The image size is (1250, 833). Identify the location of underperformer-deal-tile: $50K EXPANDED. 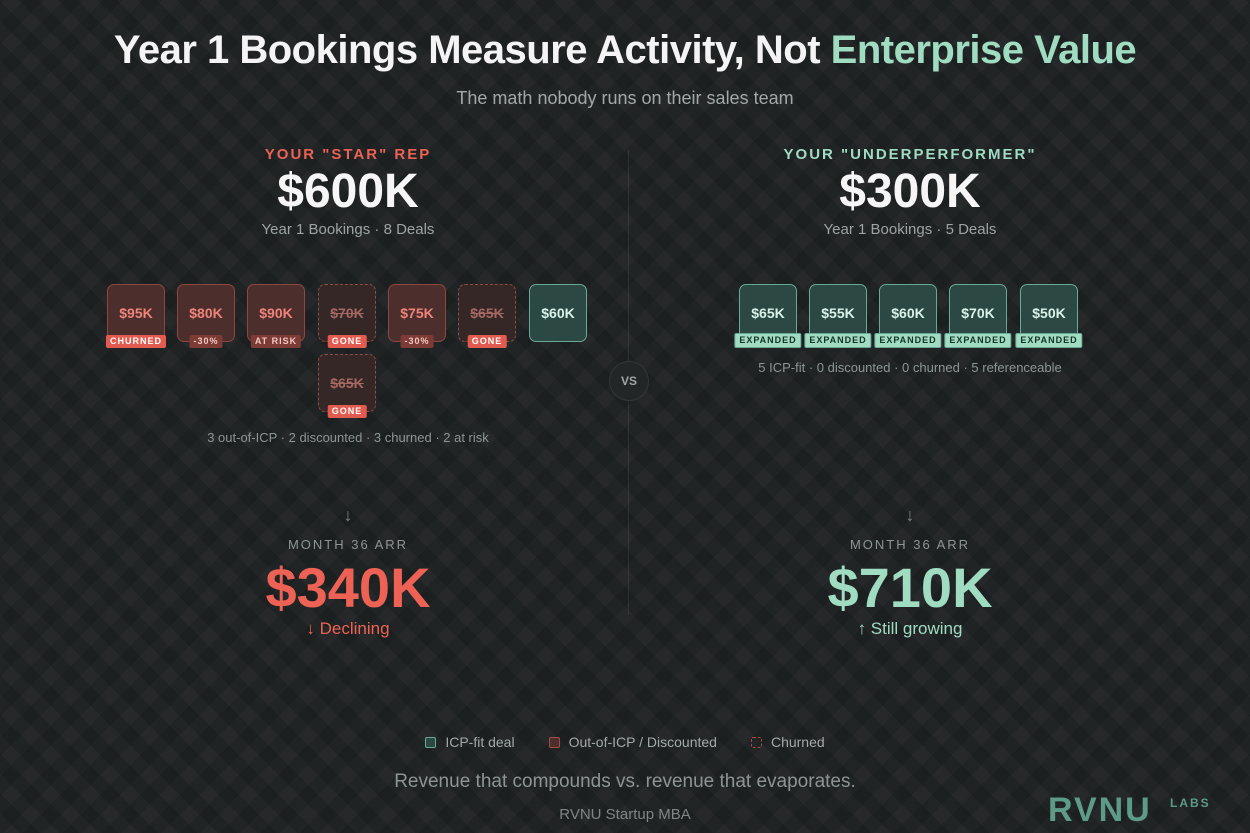
(1049, 316).